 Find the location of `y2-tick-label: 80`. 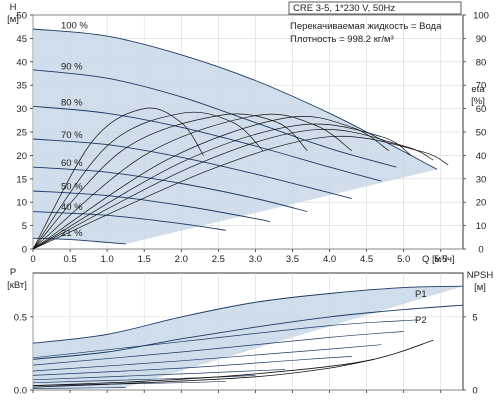

y2-tick-label: 80 is located at coordinates (481, 62).